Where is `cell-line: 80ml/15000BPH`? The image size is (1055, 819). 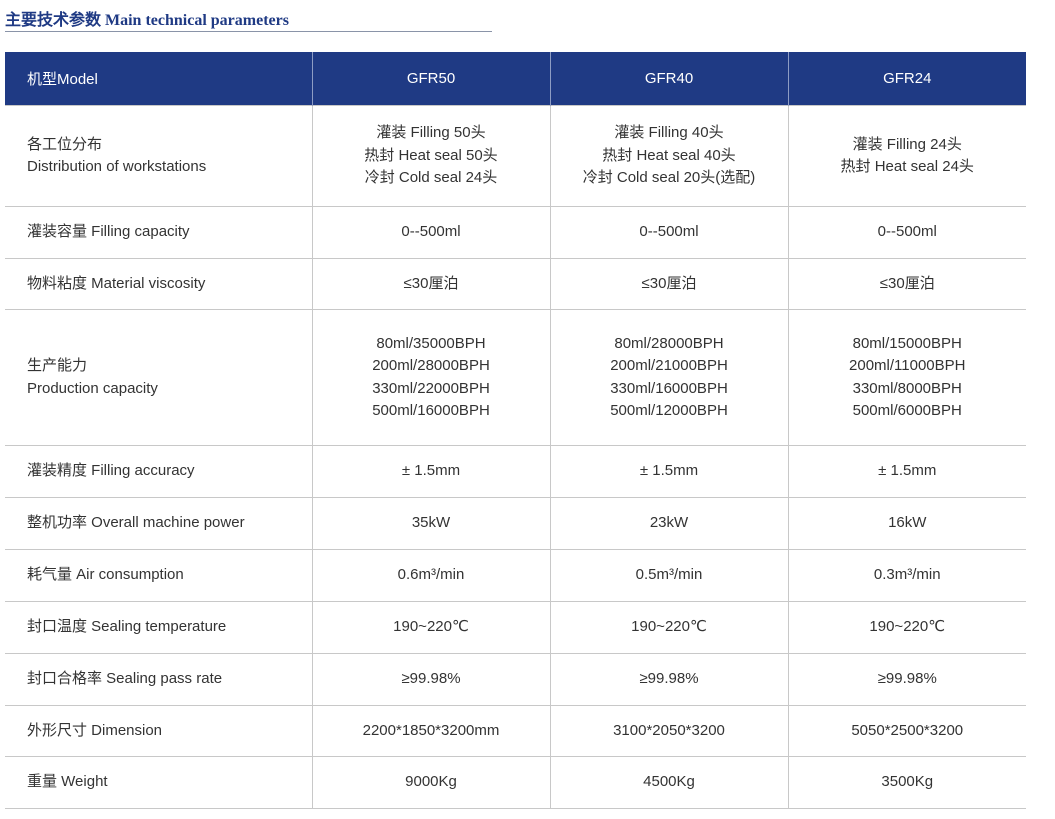 cell-line: 80ml/15000BPH is located at coordinates (907, 343).